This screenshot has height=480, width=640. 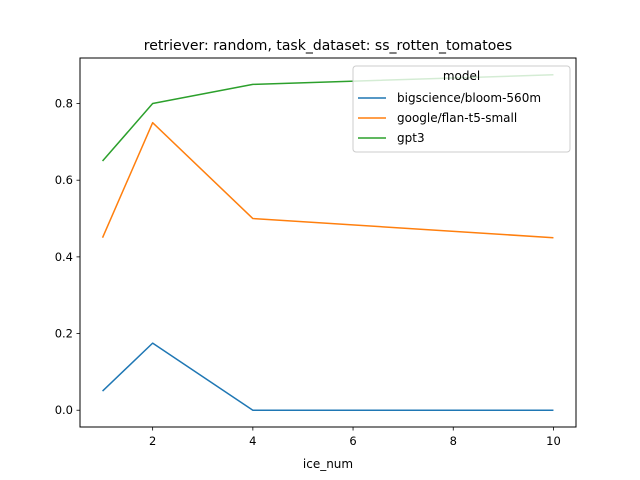 What do you see at coordinates (64, 104) in the screenshot?
I see `y-tick-label: 0.8` at bounding box center [64, 104].